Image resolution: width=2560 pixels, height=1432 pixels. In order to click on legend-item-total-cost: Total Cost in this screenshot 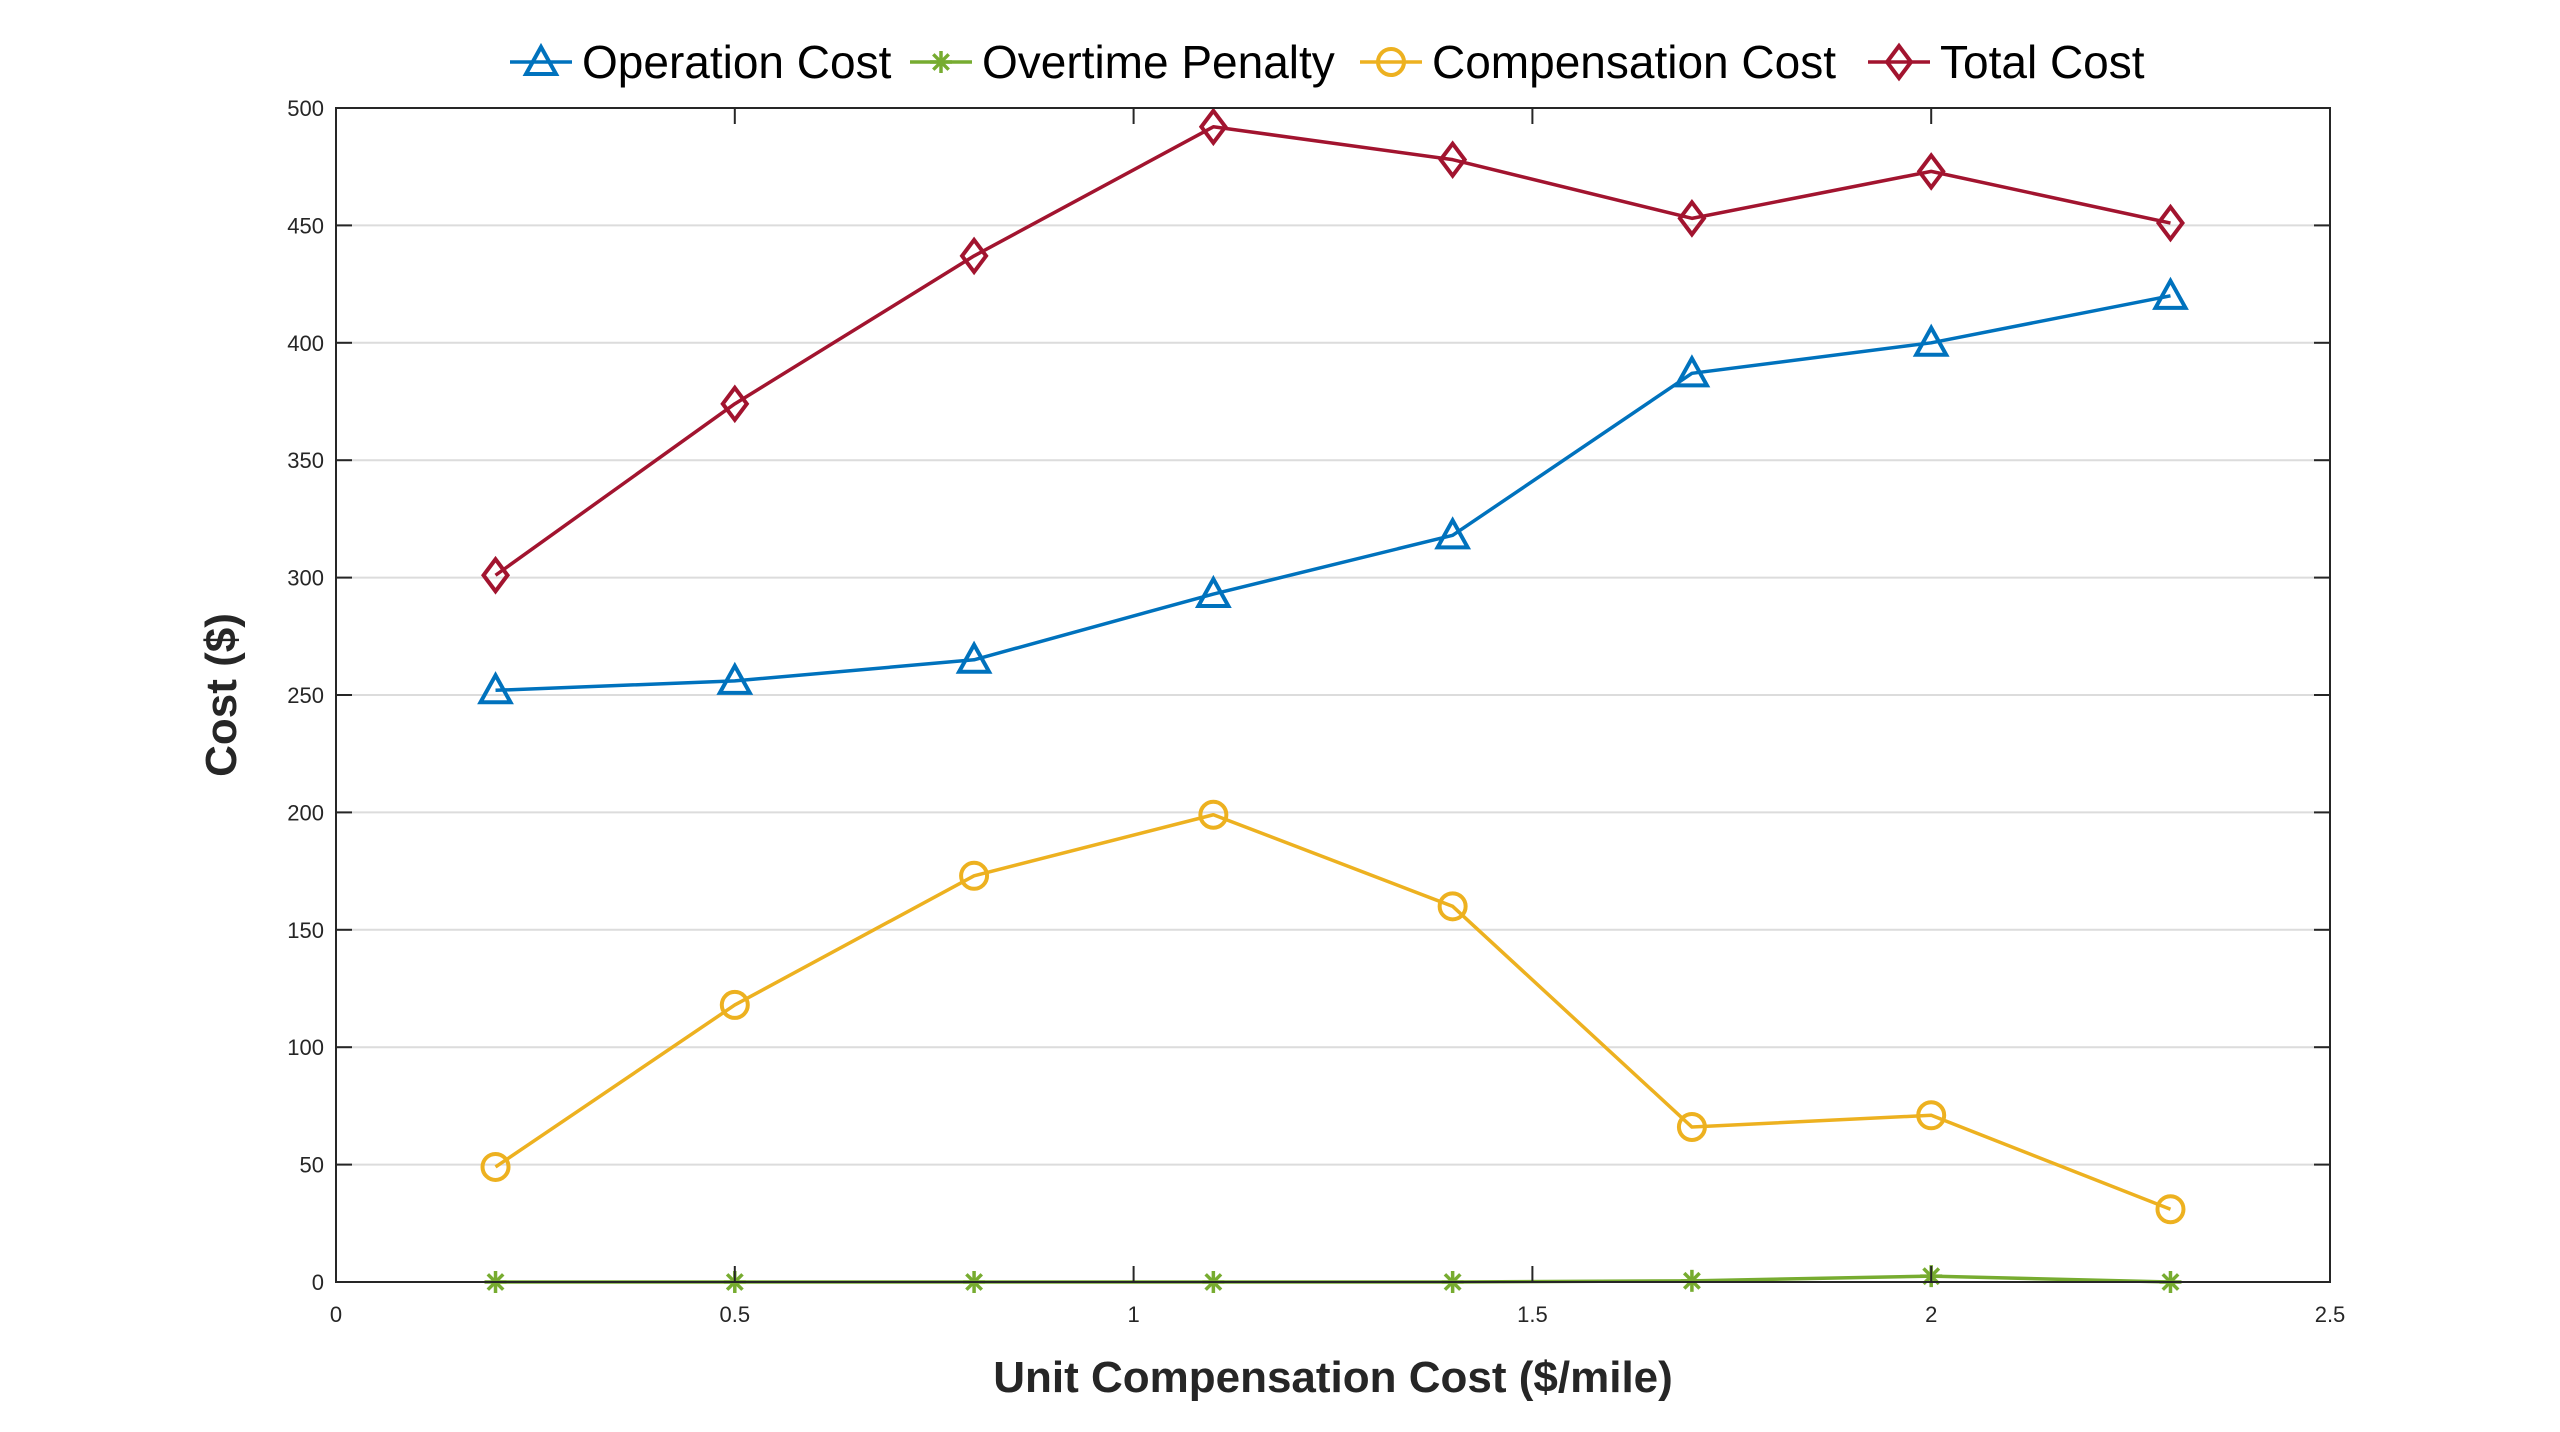, I will do `click(2006, 62)`.